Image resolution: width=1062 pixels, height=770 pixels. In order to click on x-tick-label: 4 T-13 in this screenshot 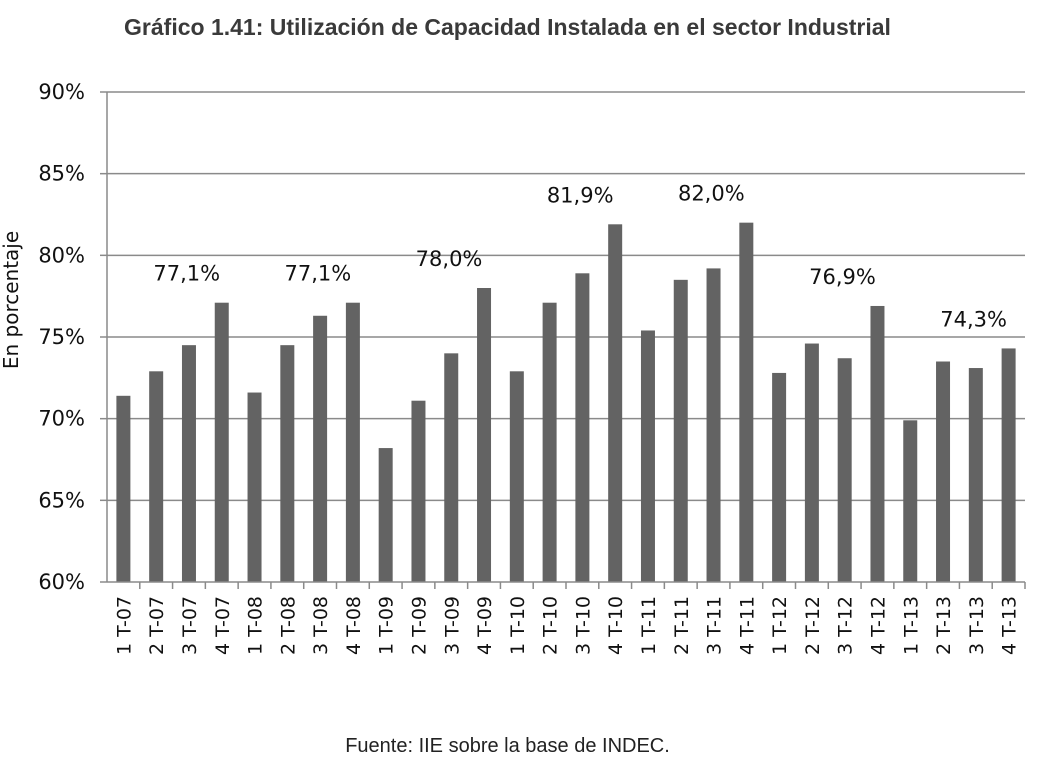, I will do `click(1010, 625)`.